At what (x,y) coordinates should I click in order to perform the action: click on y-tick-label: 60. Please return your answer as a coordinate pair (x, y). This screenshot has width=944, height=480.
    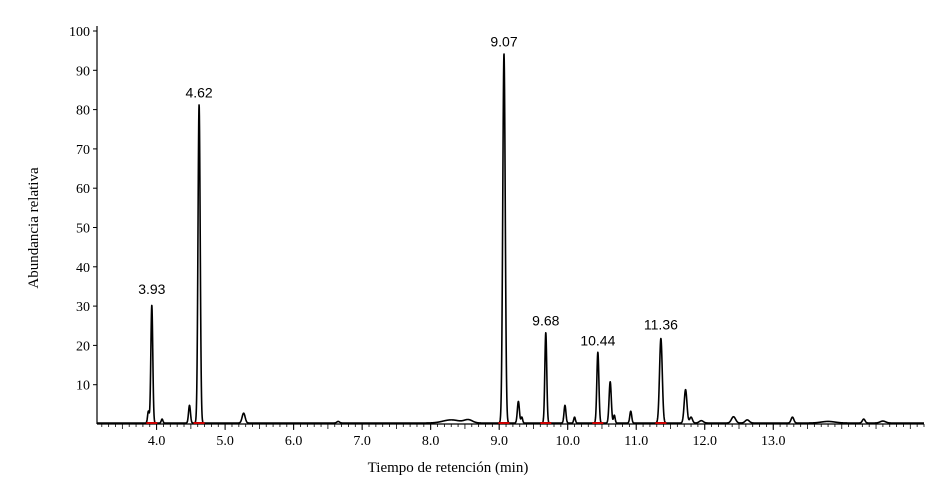
    Looking at the image, I should click on (83, 189).